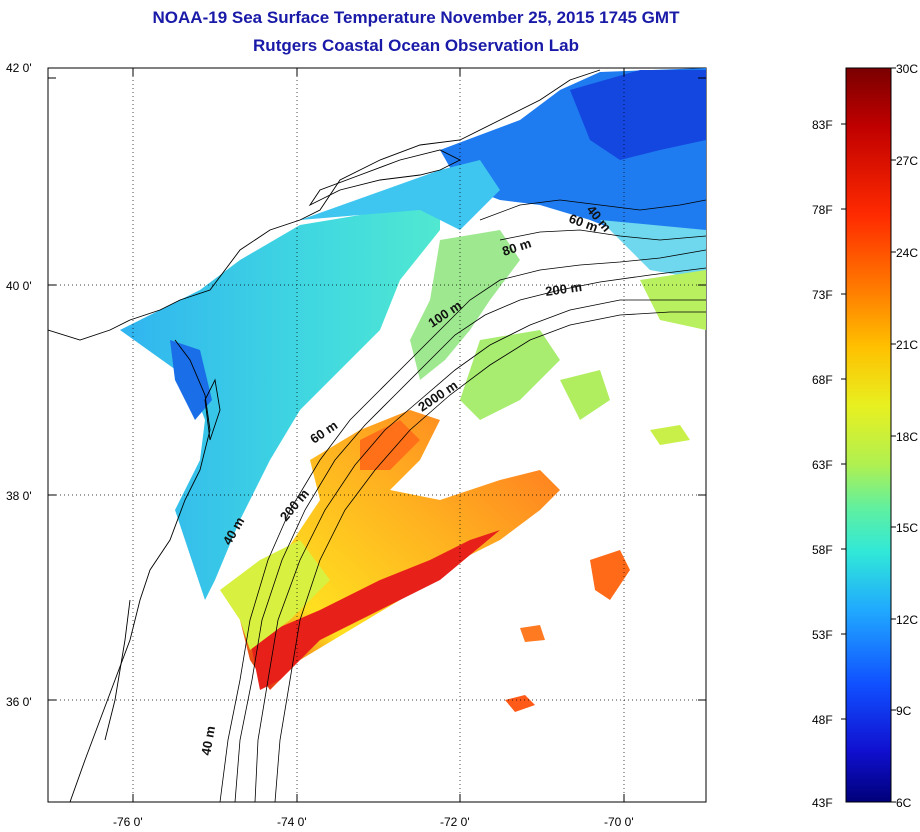 This screenshot has width=920, height=832. What do you see at coordinates (610, 575) in the screenshot?
I see `warm-eddy` at bounding box center [610, 575].